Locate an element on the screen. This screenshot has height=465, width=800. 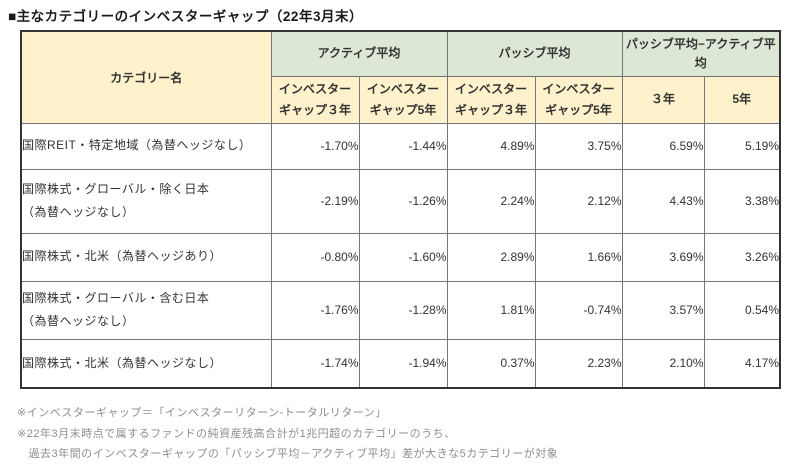
value-cell: 4.89% is located at coordinates (491, 146).